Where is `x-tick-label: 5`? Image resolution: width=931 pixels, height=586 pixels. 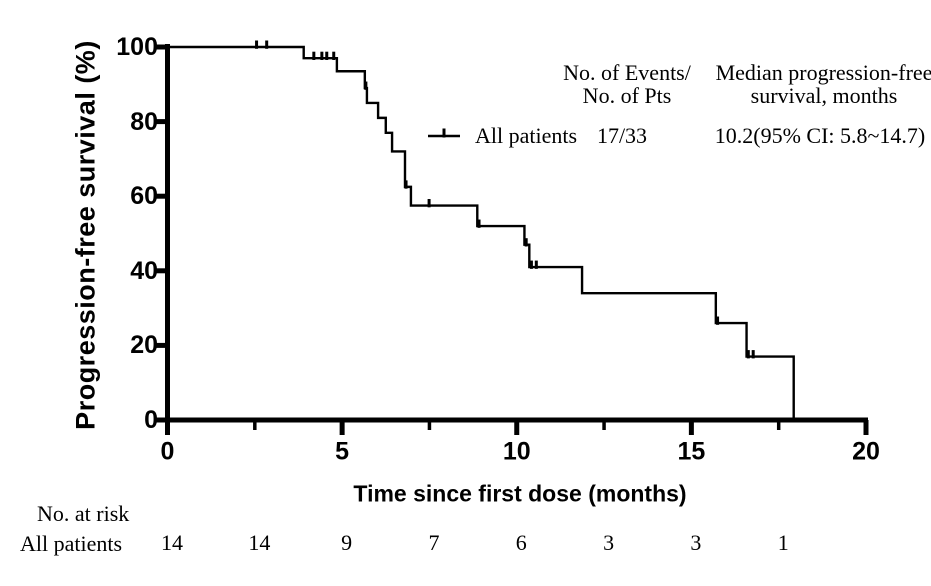 x-tick-label: 5 is located at coordinates (342, 451).